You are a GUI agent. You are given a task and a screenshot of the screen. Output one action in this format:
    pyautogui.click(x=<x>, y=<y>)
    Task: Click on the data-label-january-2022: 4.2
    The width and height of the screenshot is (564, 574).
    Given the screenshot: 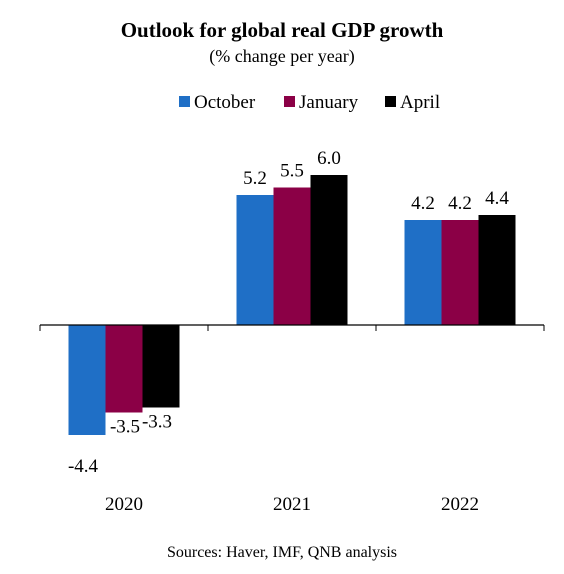 What is the action you would take?
    pyautogui.click(x=460, y=203)
    